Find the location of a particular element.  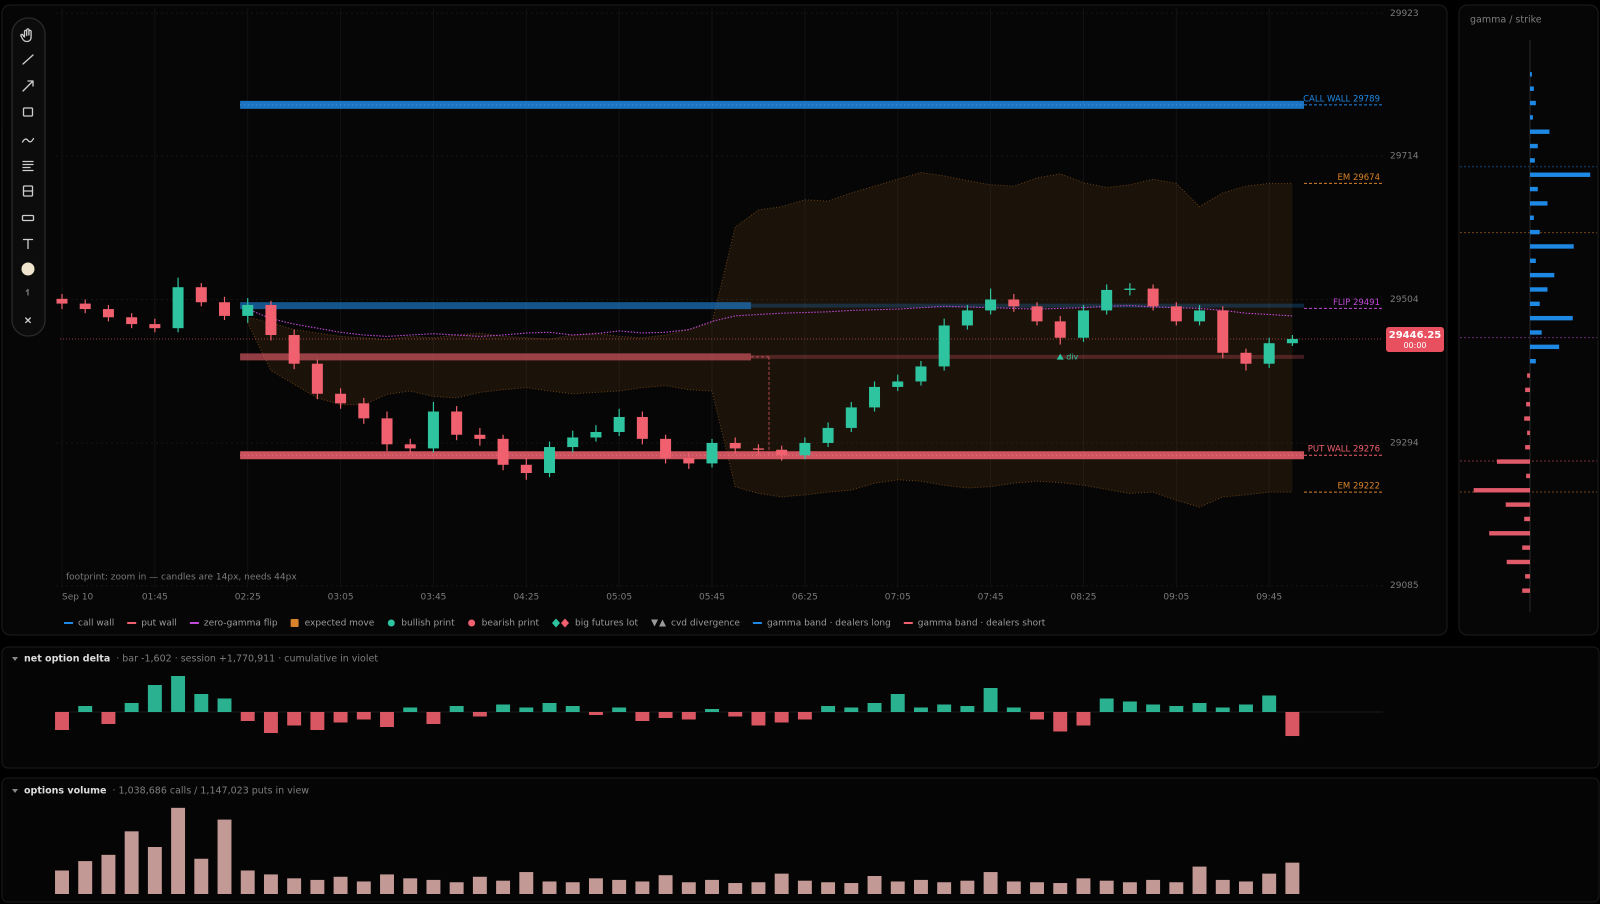

x-tick-label: 05:05 is located at coordinates (619, 598).